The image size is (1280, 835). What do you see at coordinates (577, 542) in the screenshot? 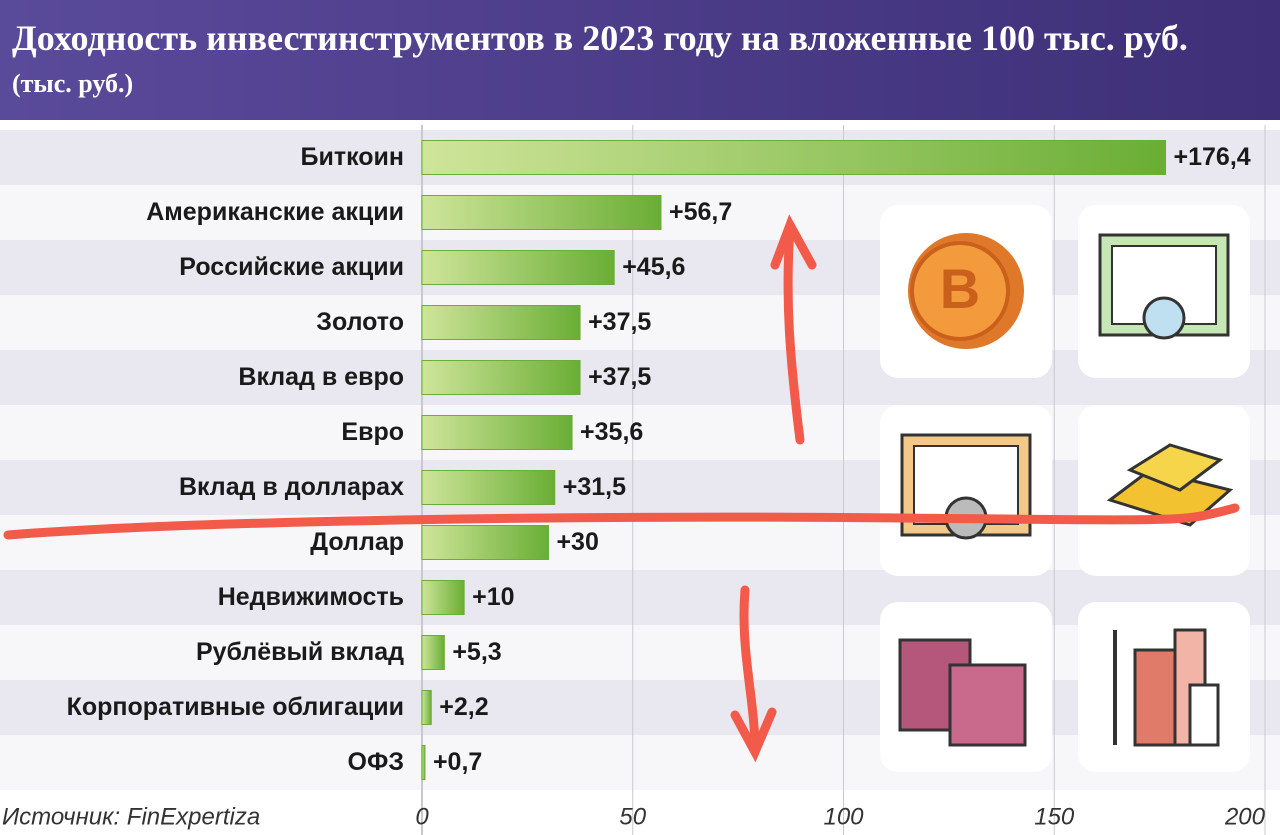
I see `value-label: +30` at bounding box center [577, 542].